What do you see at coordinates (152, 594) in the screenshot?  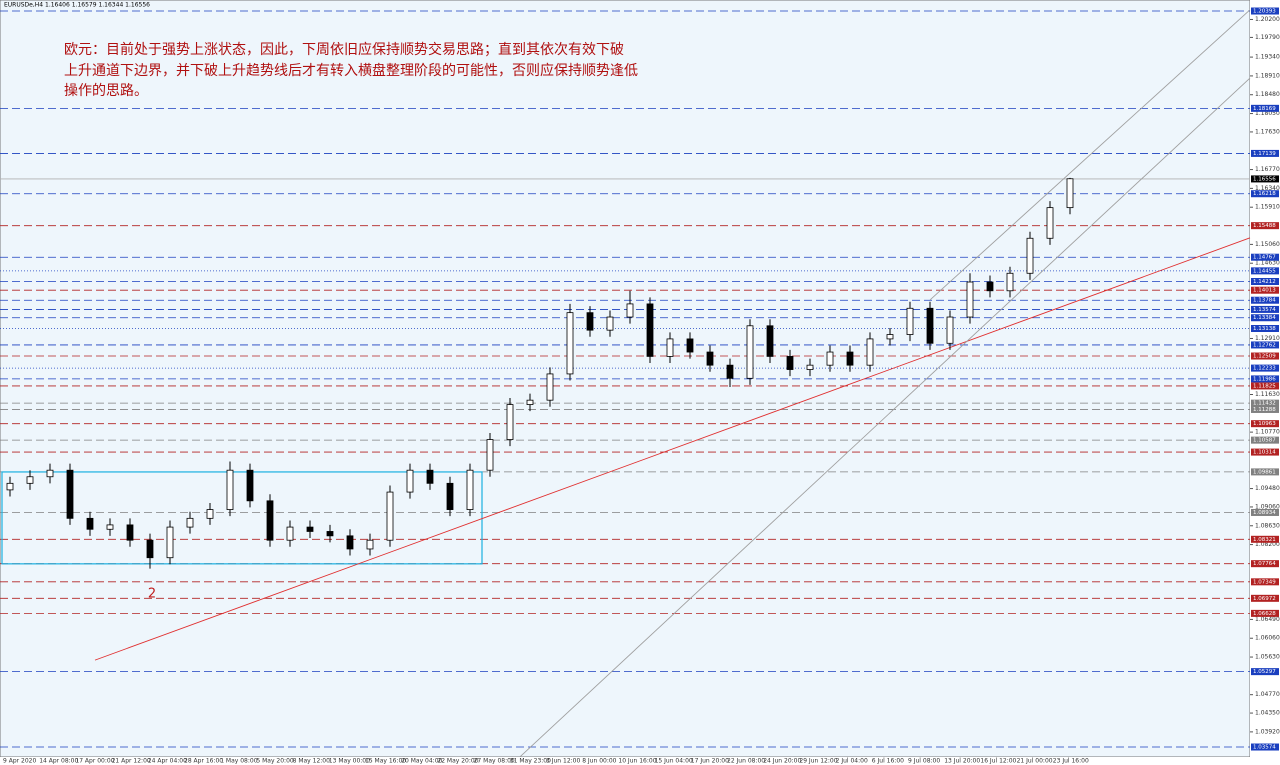 I see `wave-label: 2` at bounding box center [152, 594].